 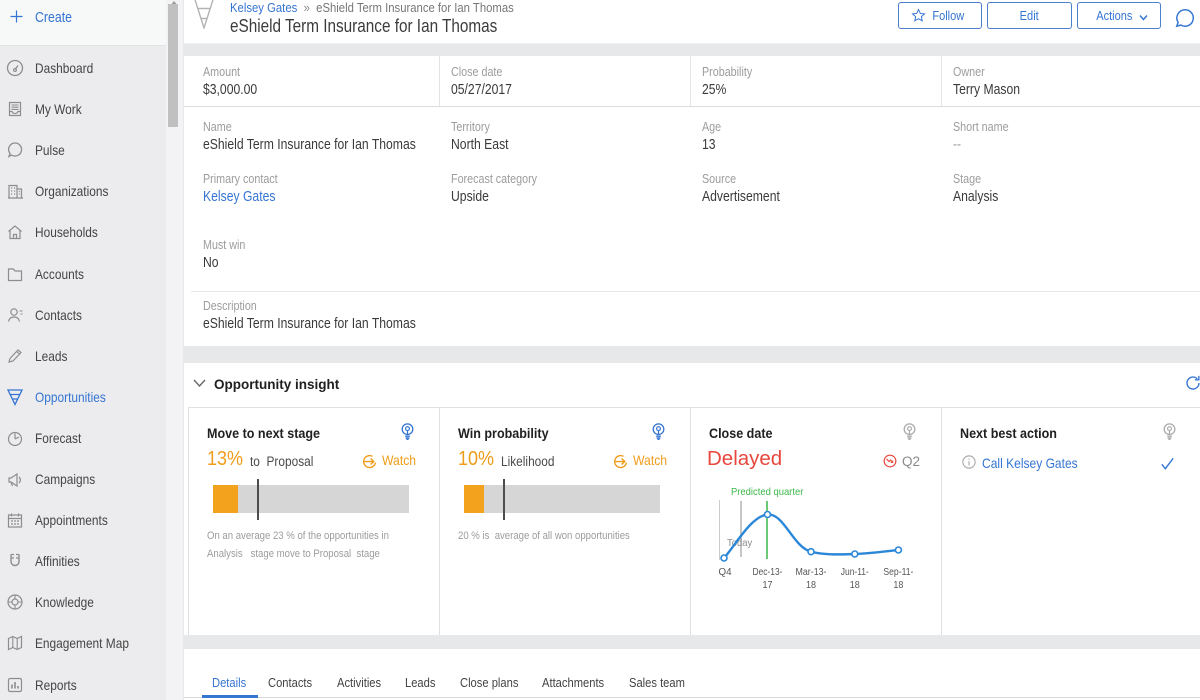 What do you see at coordinates (767, 493) in the screenshot?
I see `svg-text: Predicted quarter` at bounding box center [767, 493].